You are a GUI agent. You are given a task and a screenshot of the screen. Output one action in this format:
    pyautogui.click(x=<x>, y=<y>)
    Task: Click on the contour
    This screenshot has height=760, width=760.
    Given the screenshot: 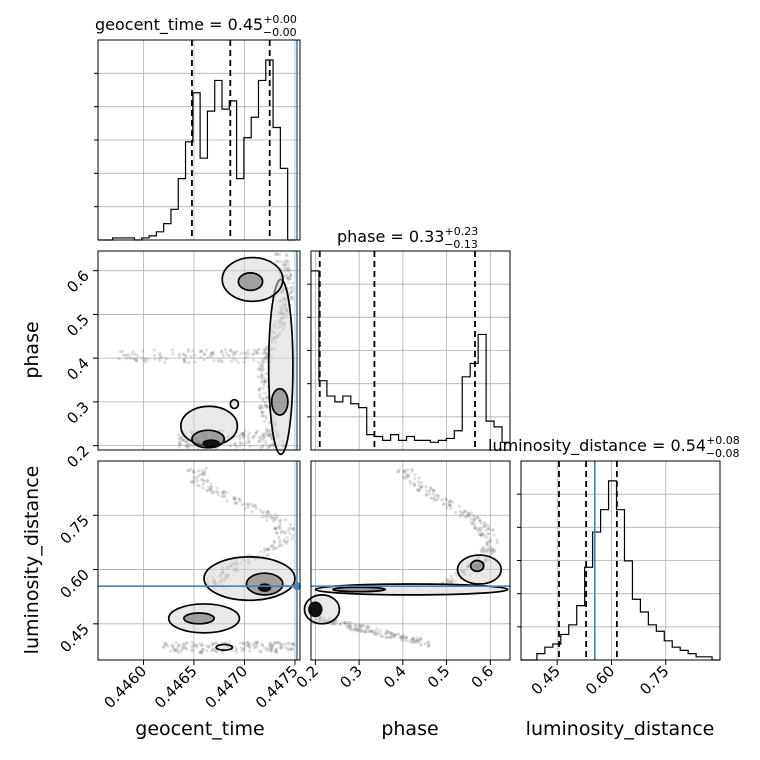 What is the action you would take?
    pyautogui.click(x=250, y=282)
    